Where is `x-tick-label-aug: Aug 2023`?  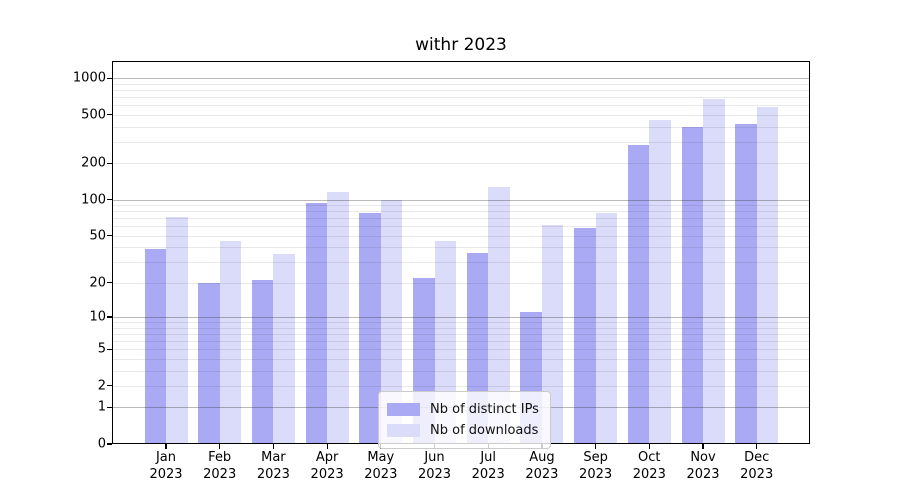
x-tick-label-aug: Aug 2023 is located at coordinates (542, 467).